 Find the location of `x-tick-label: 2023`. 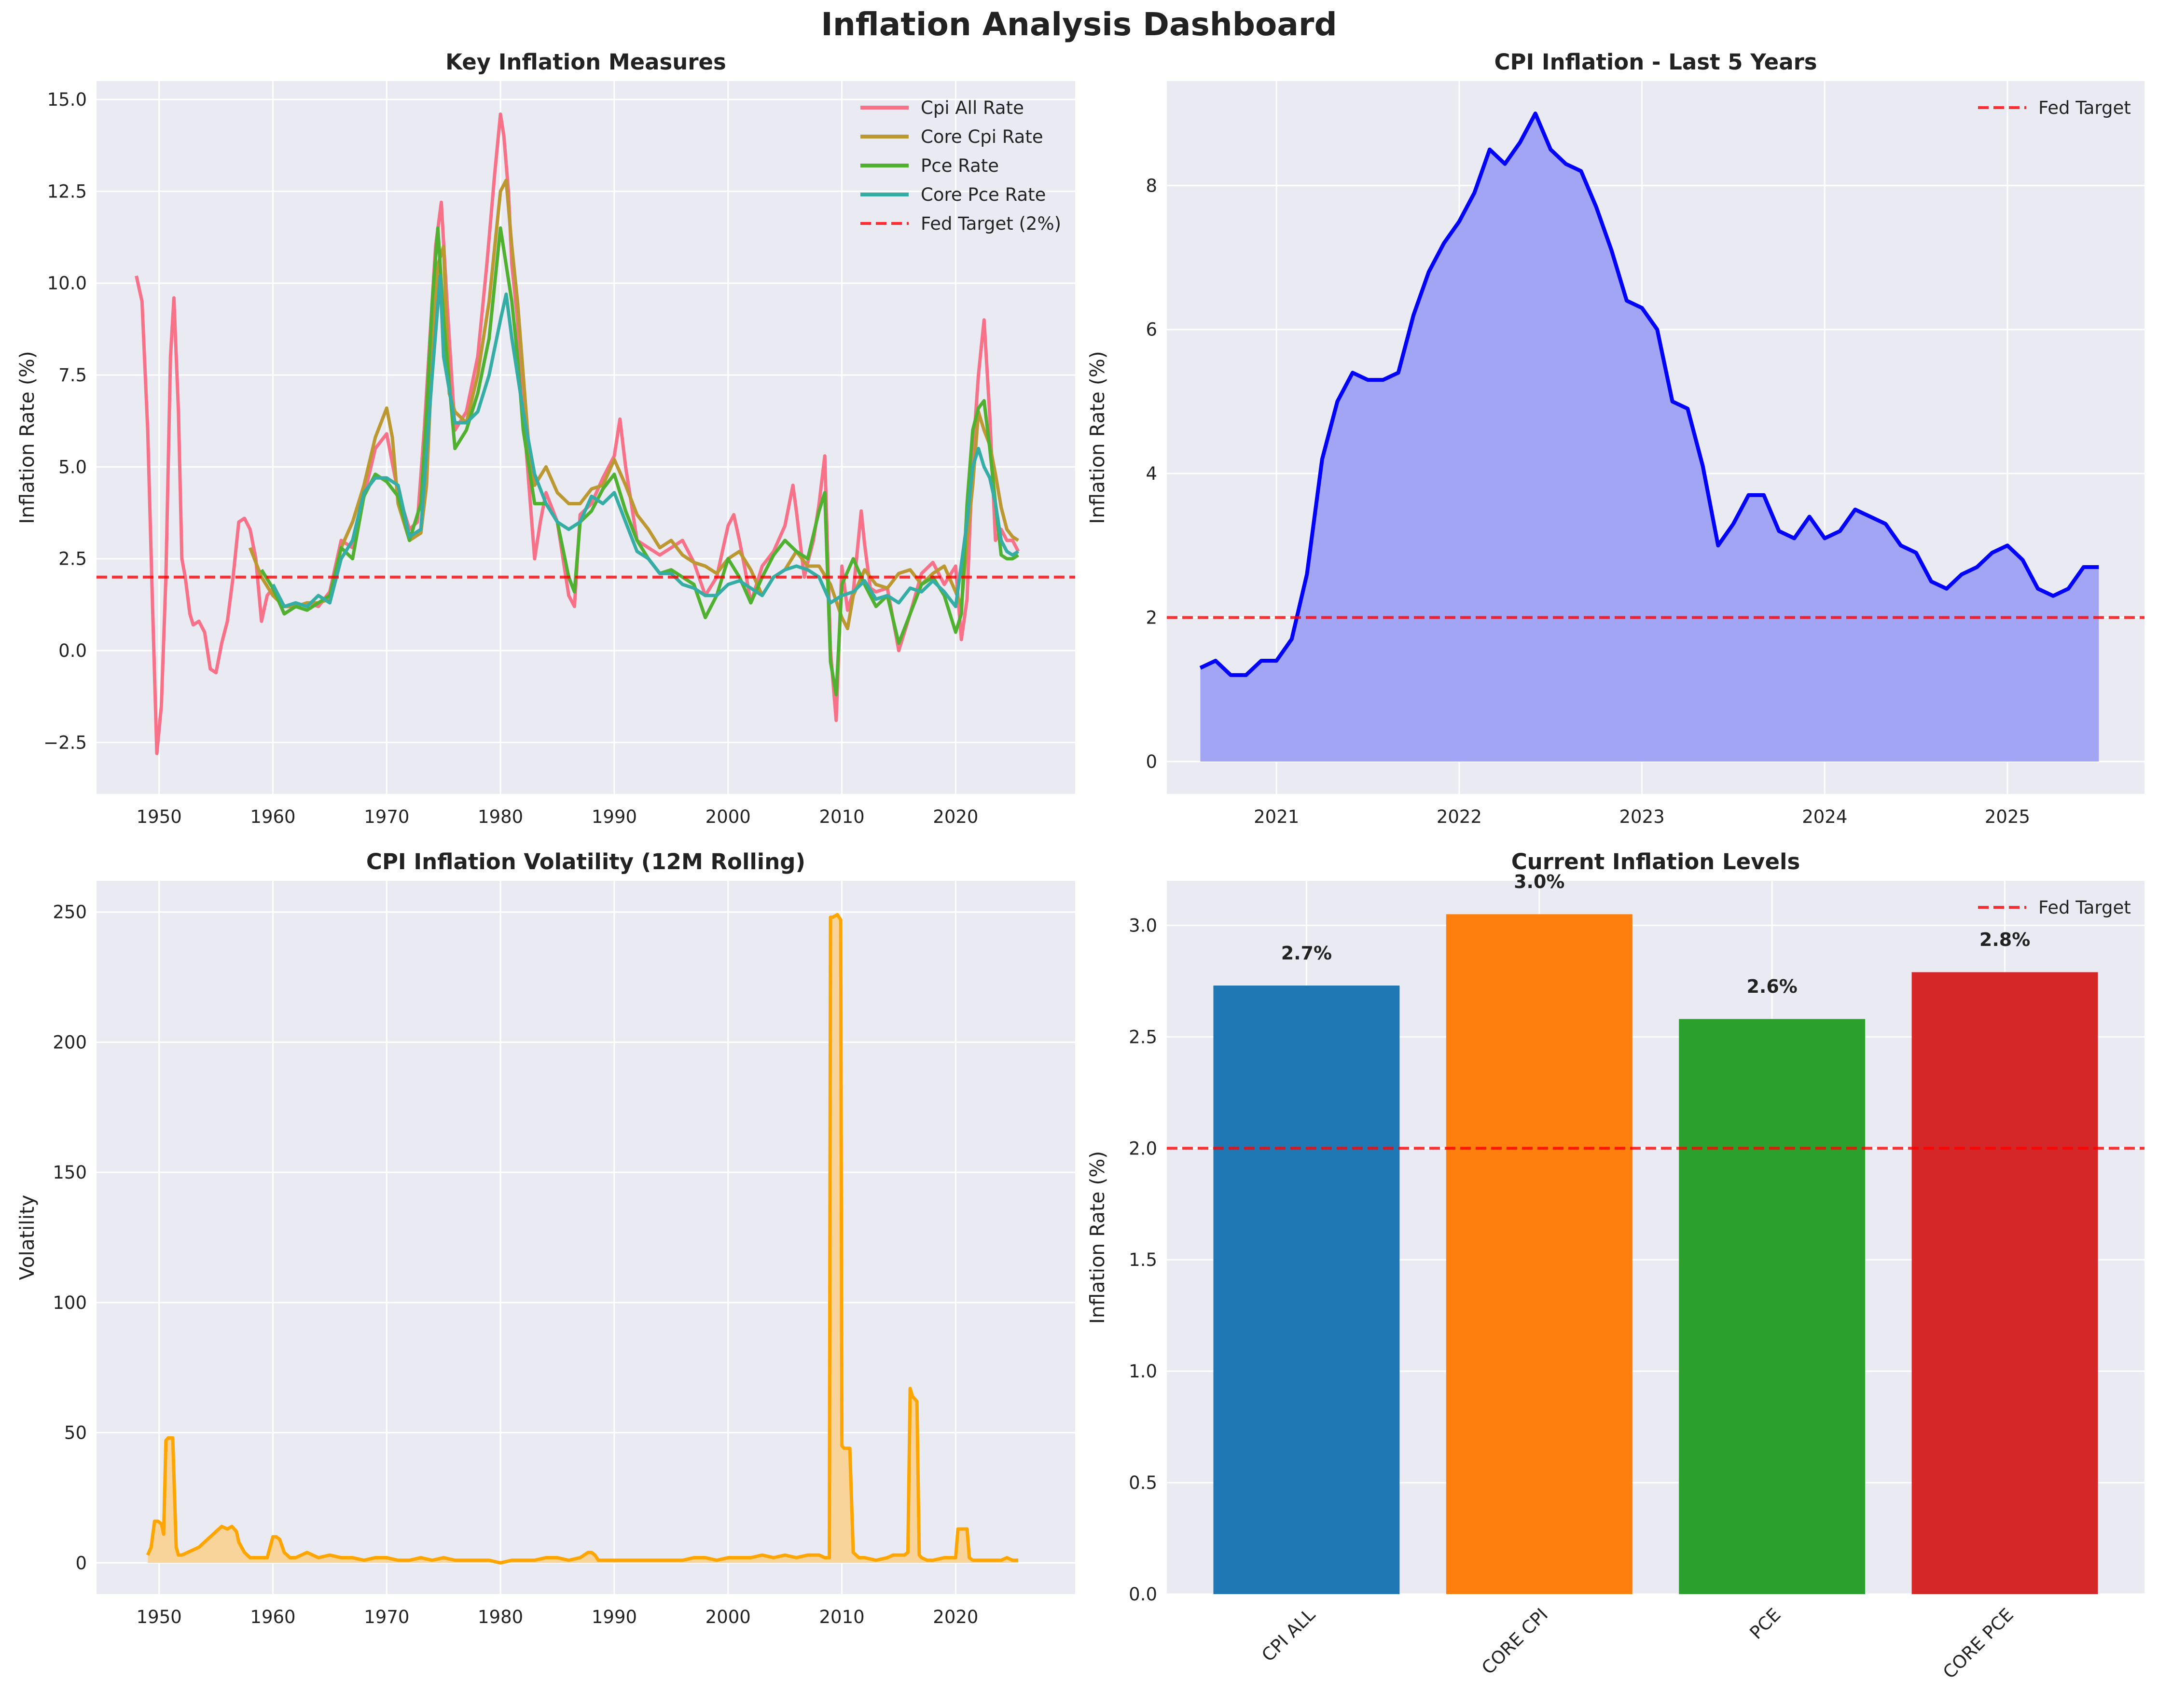

x-tick-label: 2023 is located at coordinates (1642, 816).